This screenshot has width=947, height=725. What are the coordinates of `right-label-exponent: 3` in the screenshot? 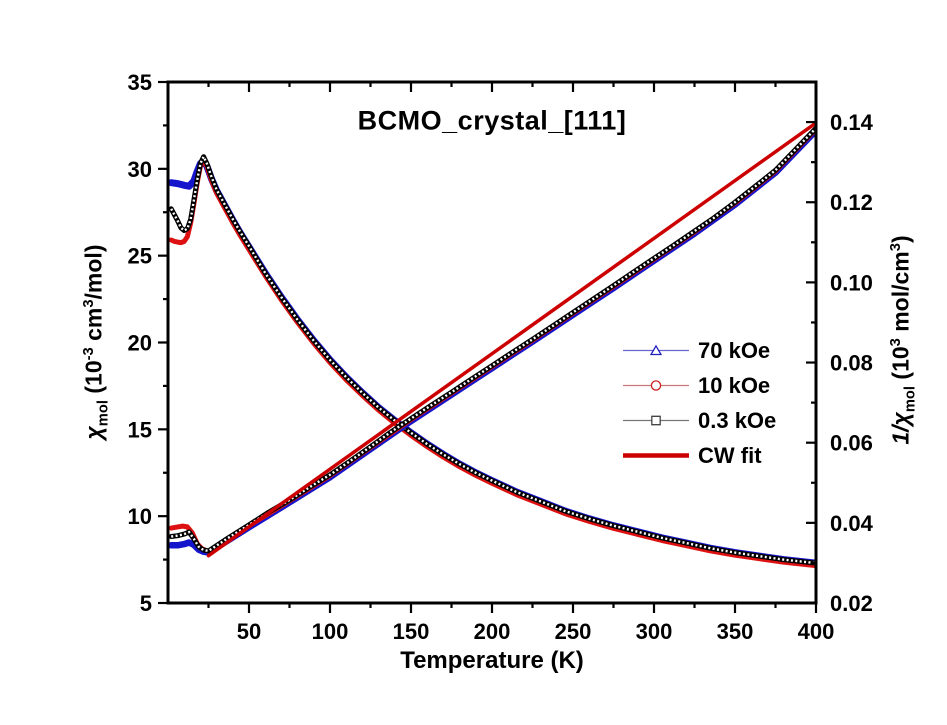 It's located at (896, 342).